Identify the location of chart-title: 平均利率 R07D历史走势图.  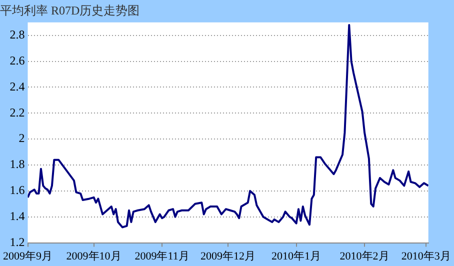
(70, 10).